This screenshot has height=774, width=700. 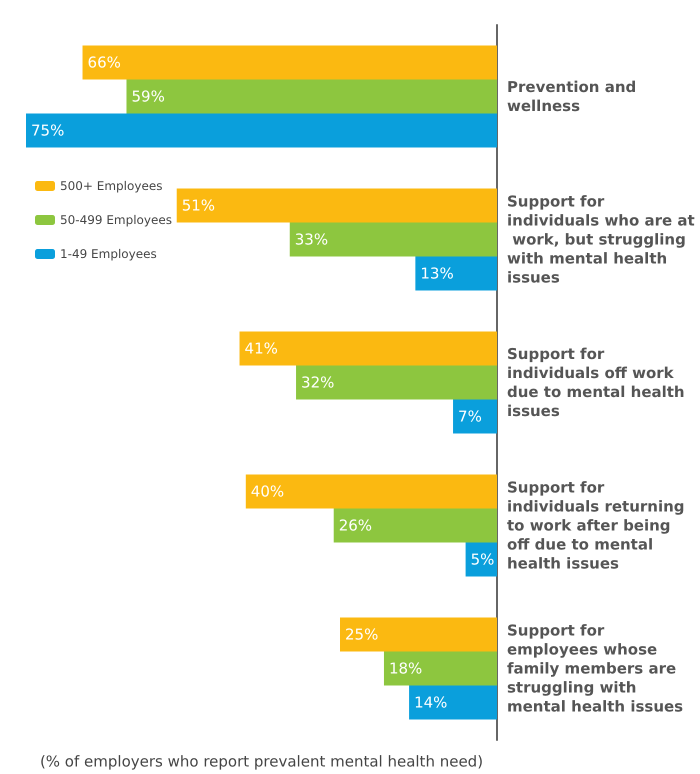 What do you see at coordinates (311, 239) in the screenshot?
I see `data-label: 33%` at bounding box center [311, 239].